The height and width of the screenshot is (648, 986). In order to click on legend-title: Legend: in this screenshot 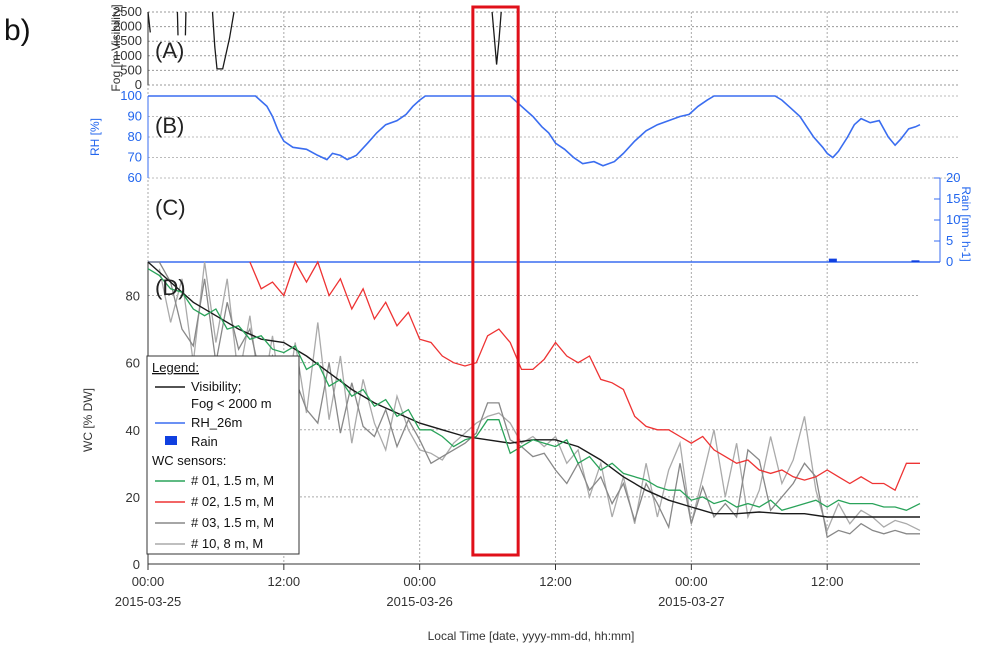, I will do `click(175, 367)`.